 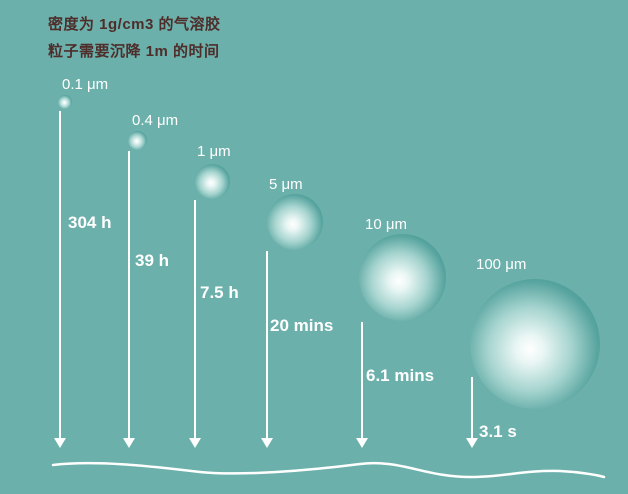 I want to click on particle-size-label: 100 μm, so click(x=501, y=264).